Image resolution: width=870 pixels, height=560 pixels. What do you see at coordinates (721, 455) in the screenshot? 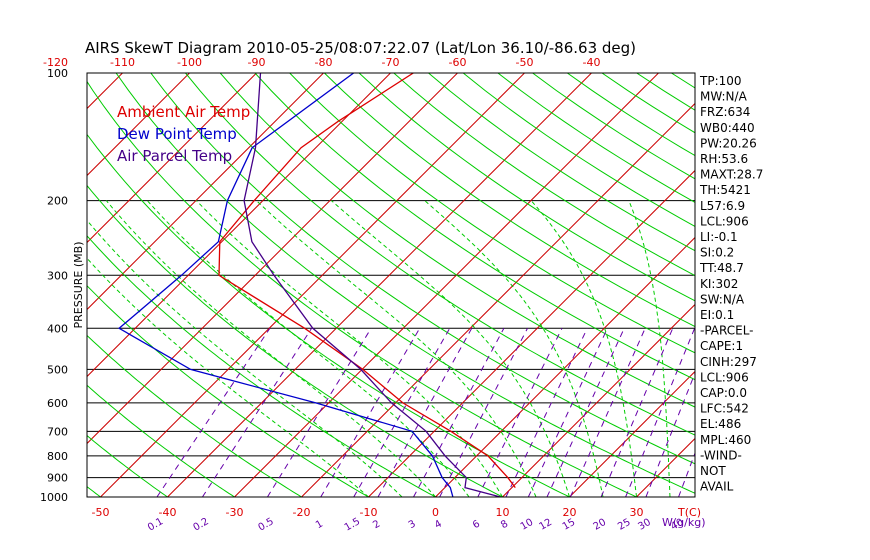
I see `index-label: -WIND-` at bounding box center [721, 455].